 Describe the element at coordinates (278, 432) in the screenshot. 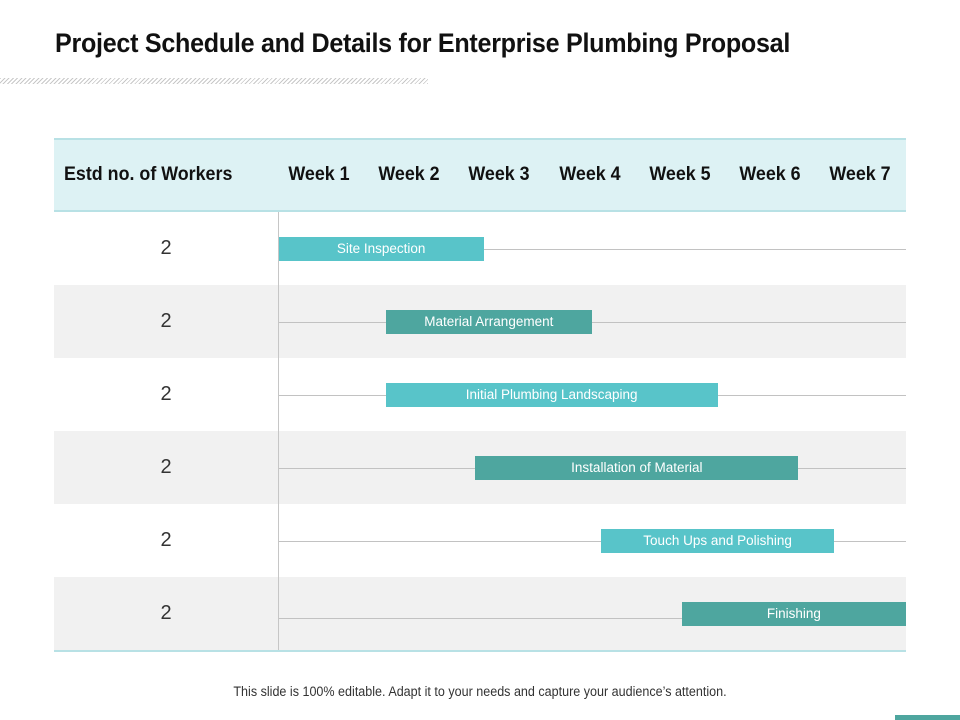

I see `column-divider` at that location.